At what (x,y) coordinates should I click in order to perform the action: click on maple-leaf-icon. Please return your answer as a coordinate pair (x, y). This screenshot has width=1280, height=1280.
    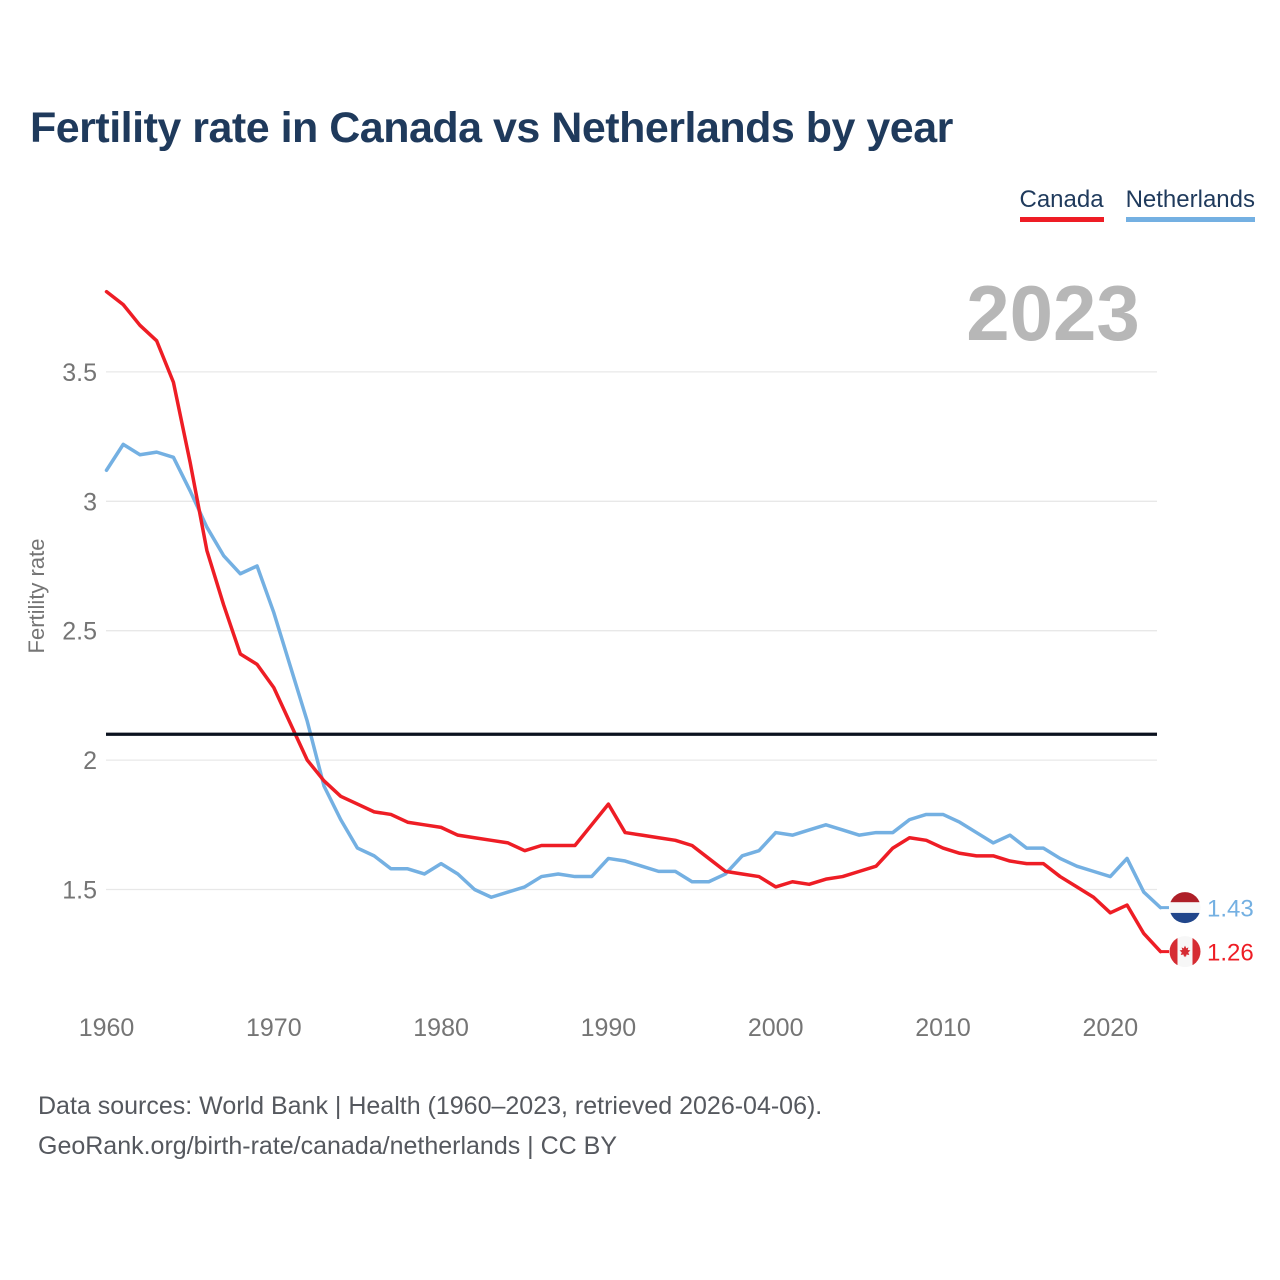
    Looking at the image, I should click on (1185, 951).